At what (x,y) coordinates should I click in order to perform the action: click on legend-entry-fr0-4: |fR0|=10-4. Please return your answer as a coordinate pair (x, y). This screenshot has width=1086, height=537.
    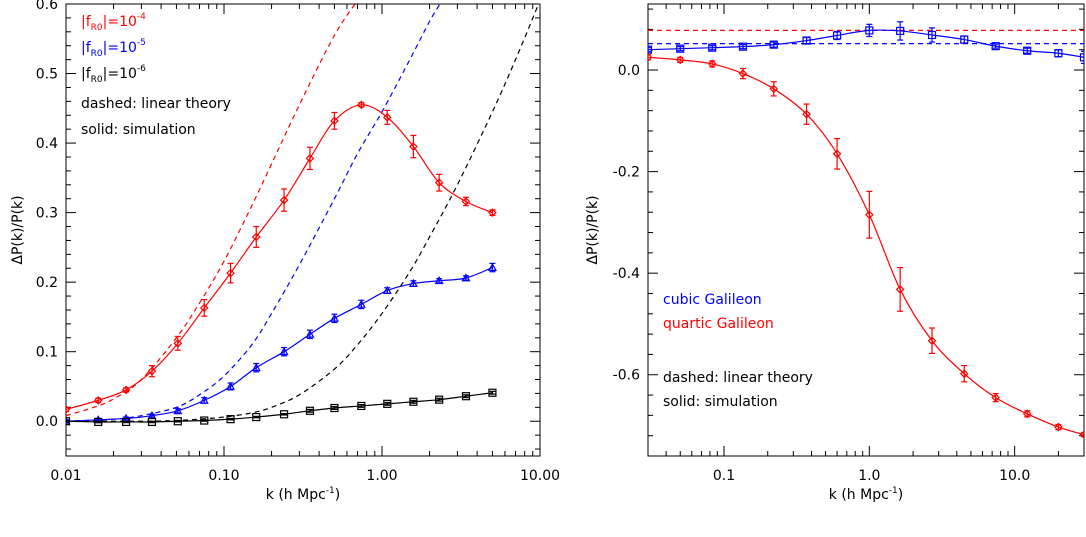
    Looking at the image, I should click on (113, 22).